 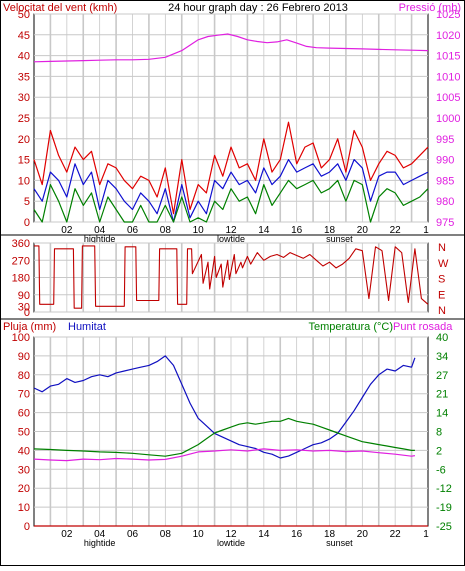 I want to click on pressure-axis-label: Pressió (mb), so click(x=430, y=8).